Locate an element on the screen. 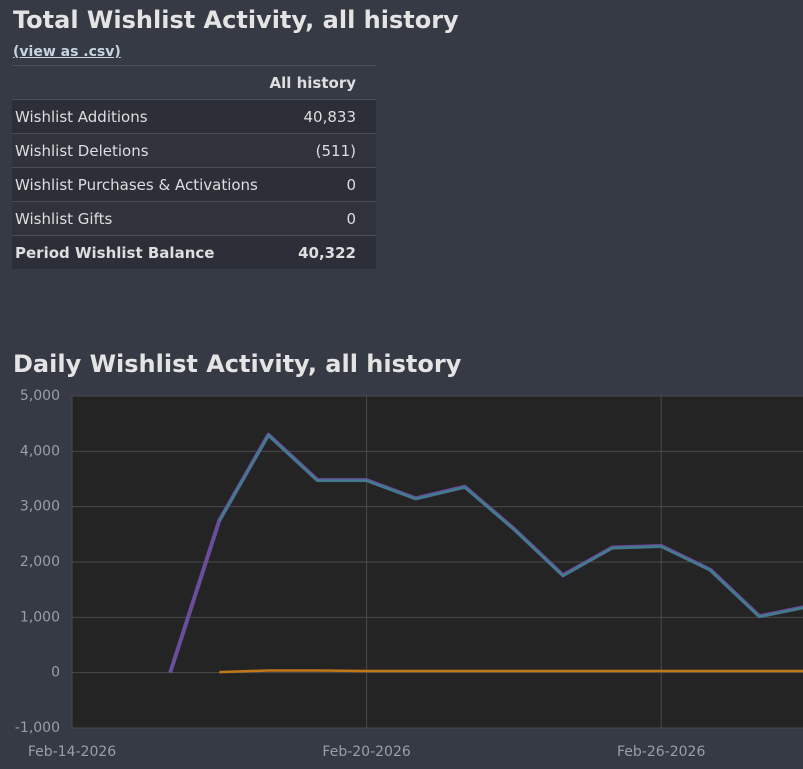 The width and height of the screenshot is (803, 769). label-cell: Wishlist Additions is located at coordinates (81, 116).